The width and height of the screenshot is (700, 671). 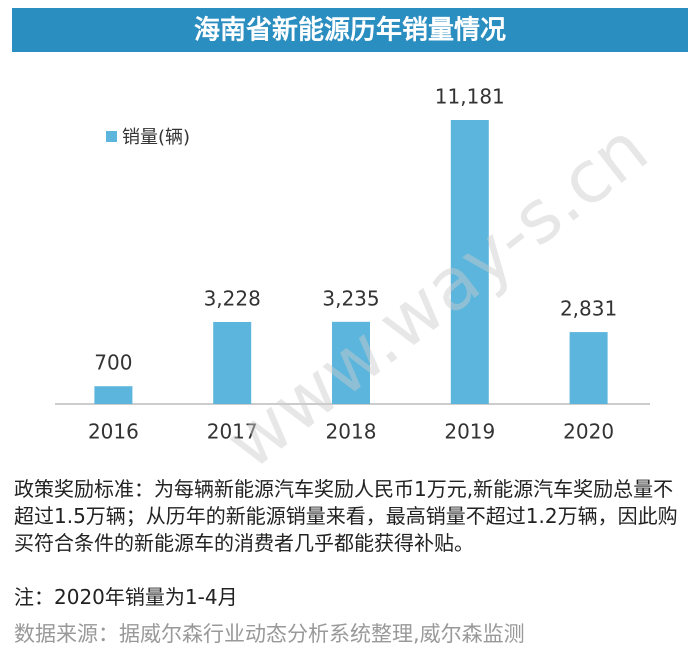 I want to click on data-label: 3,235, so click(x=350, y=298).